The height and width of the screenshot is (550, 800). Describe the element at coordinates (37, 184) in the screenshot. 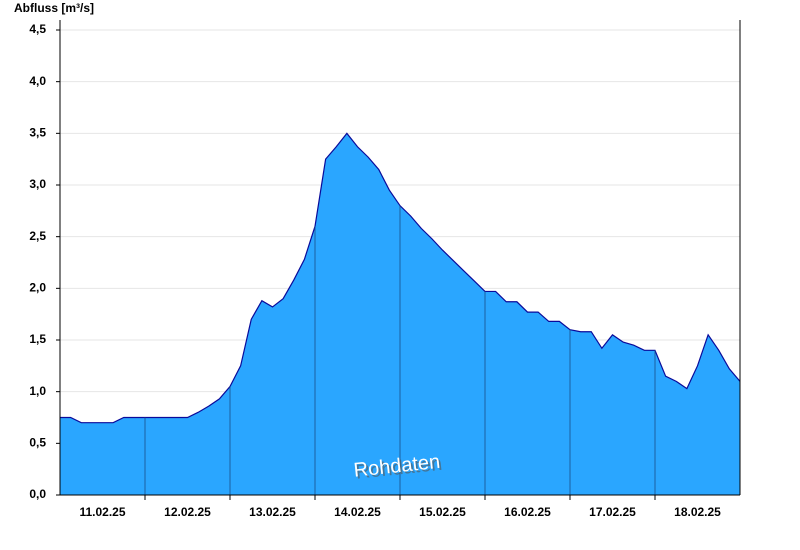

I see `y-tick-label: 3,0` at that location.